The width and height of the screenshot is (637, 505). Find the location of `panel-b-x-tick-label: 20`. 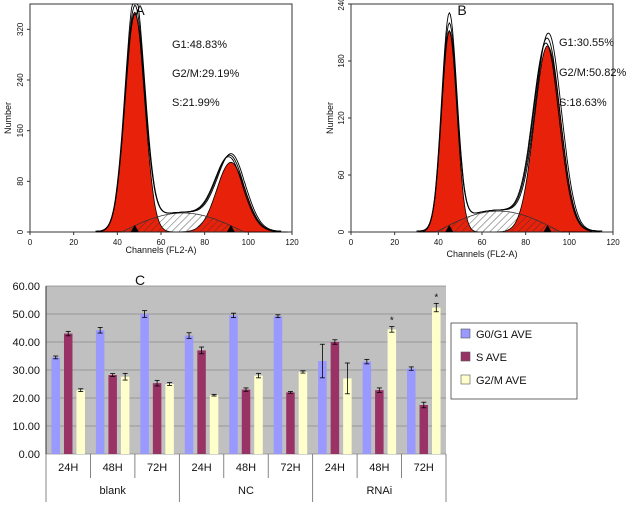

panel-b-x-tick-label: 20 is located at coordinates (394, 242).